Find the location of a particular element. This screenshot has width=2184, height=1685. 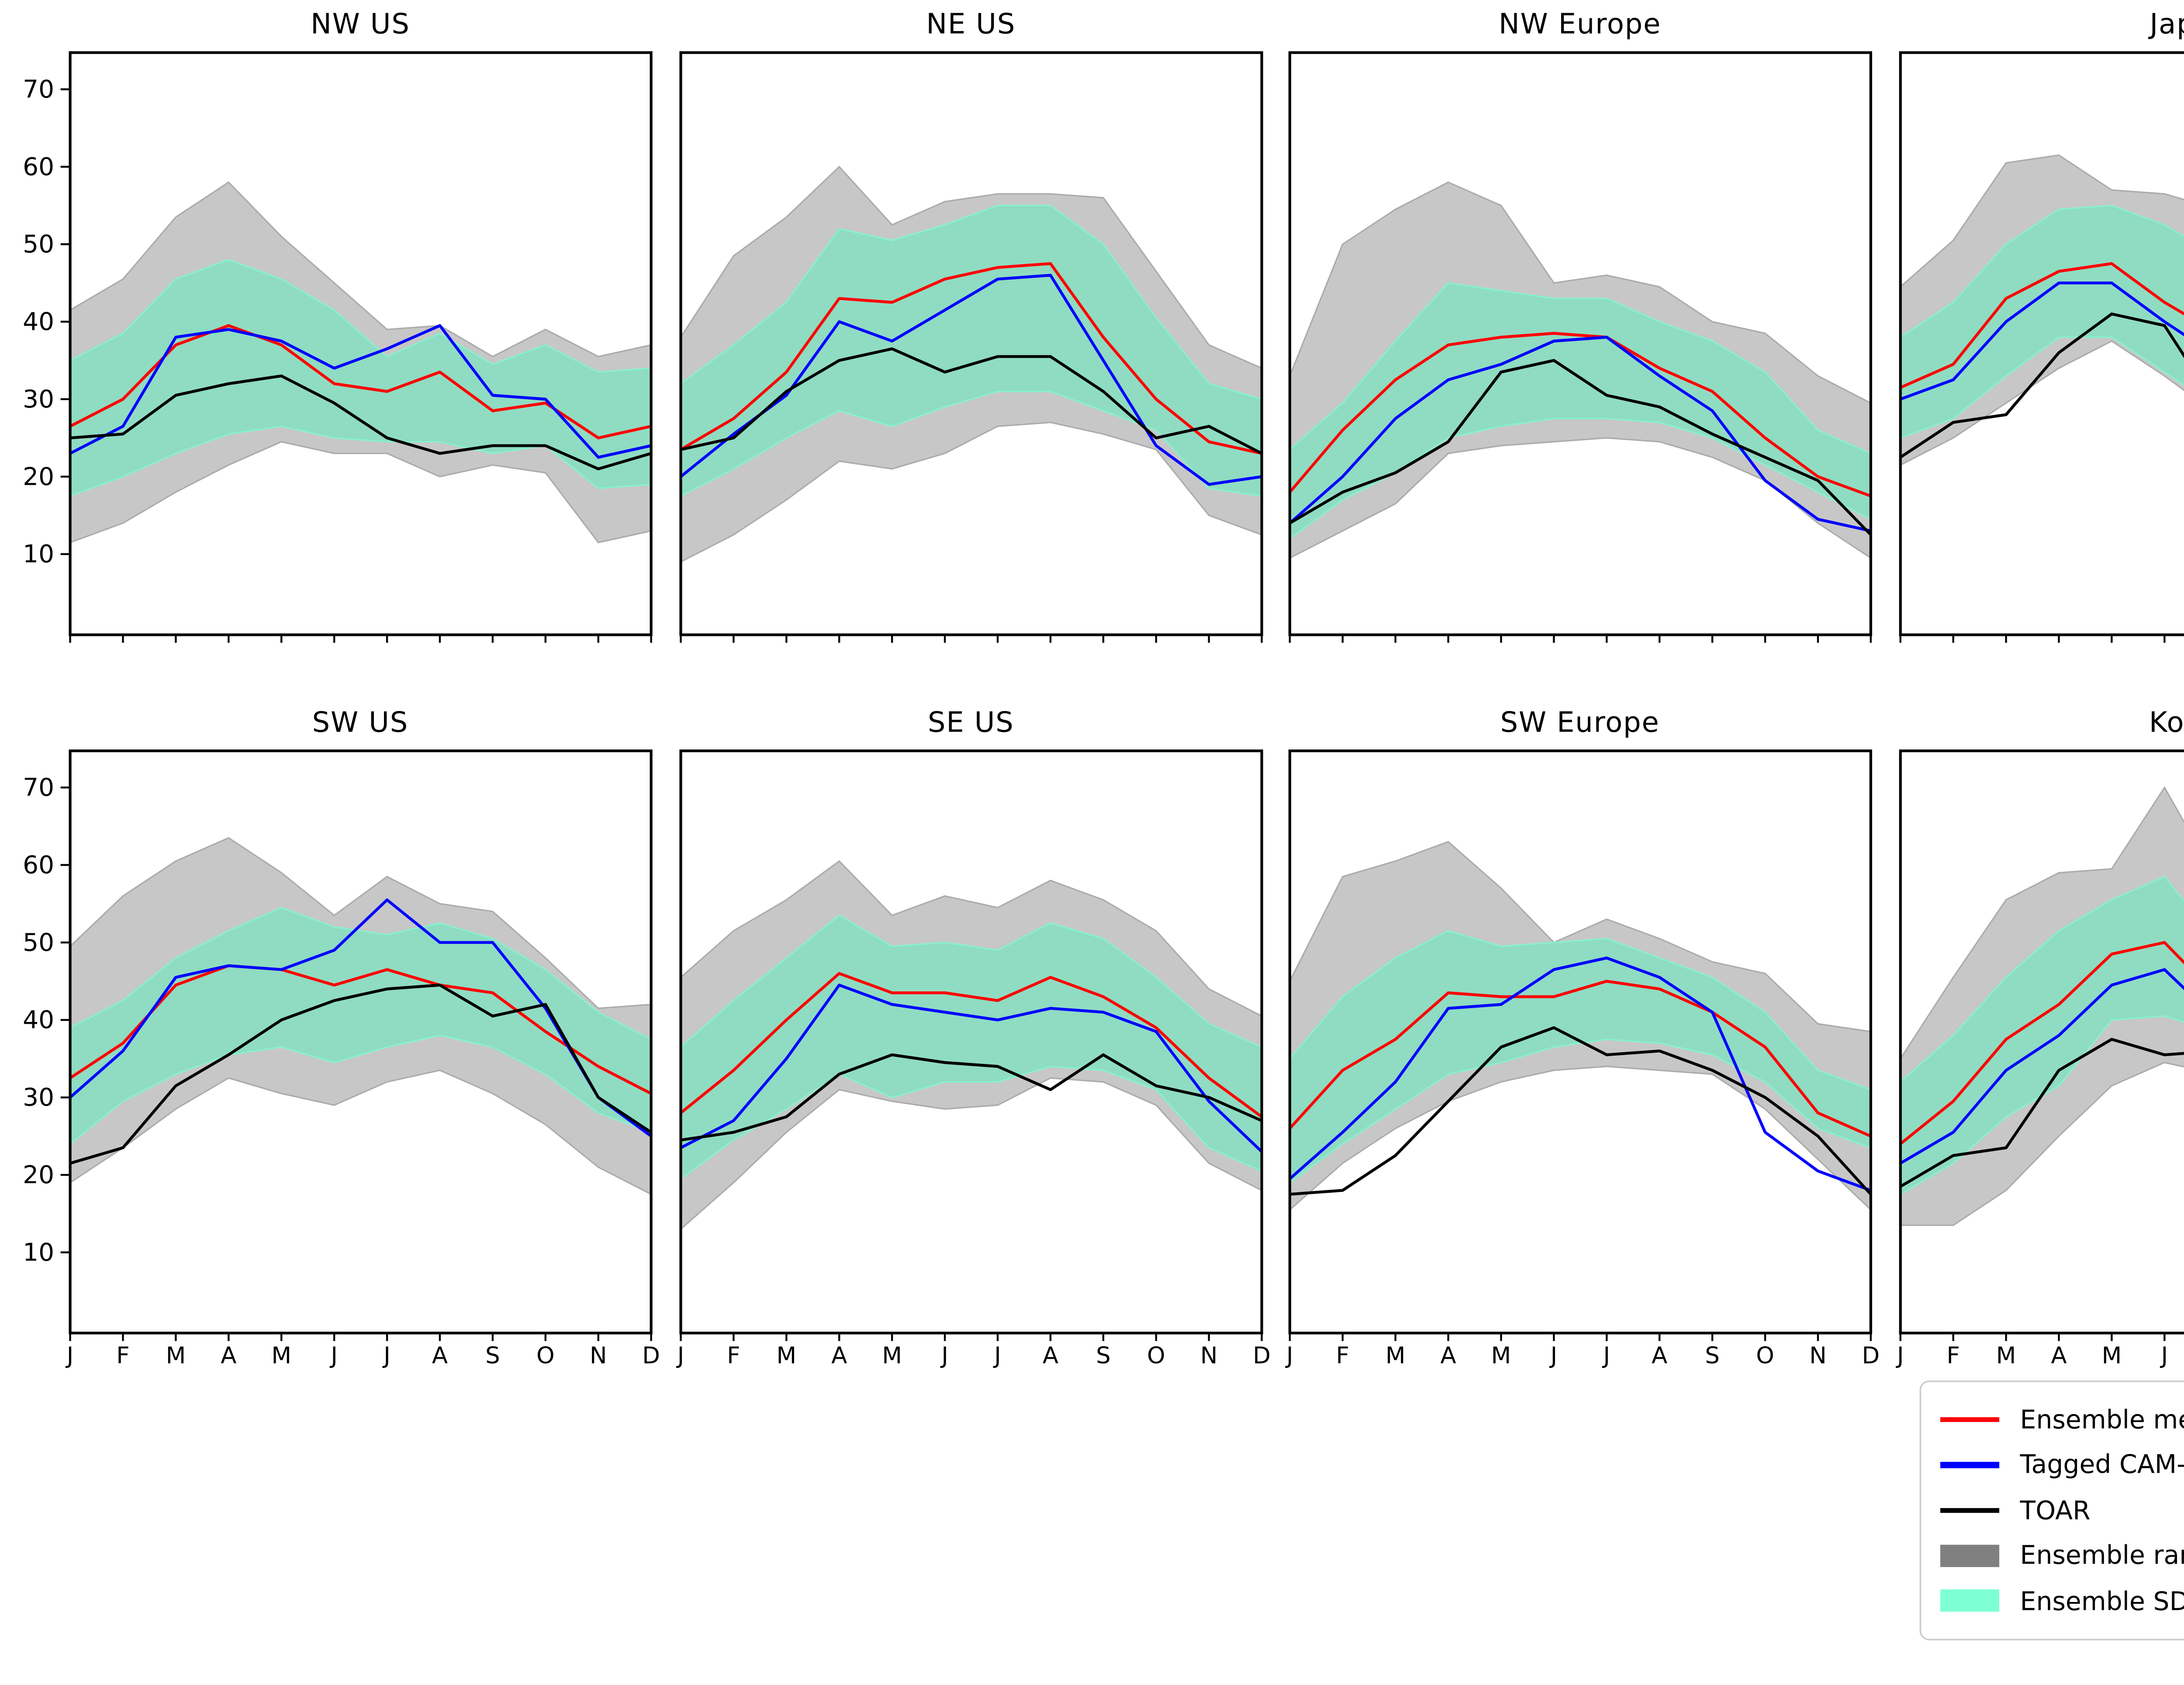

panel-title-ne-us: NE US is located at coordinates (971, 25).